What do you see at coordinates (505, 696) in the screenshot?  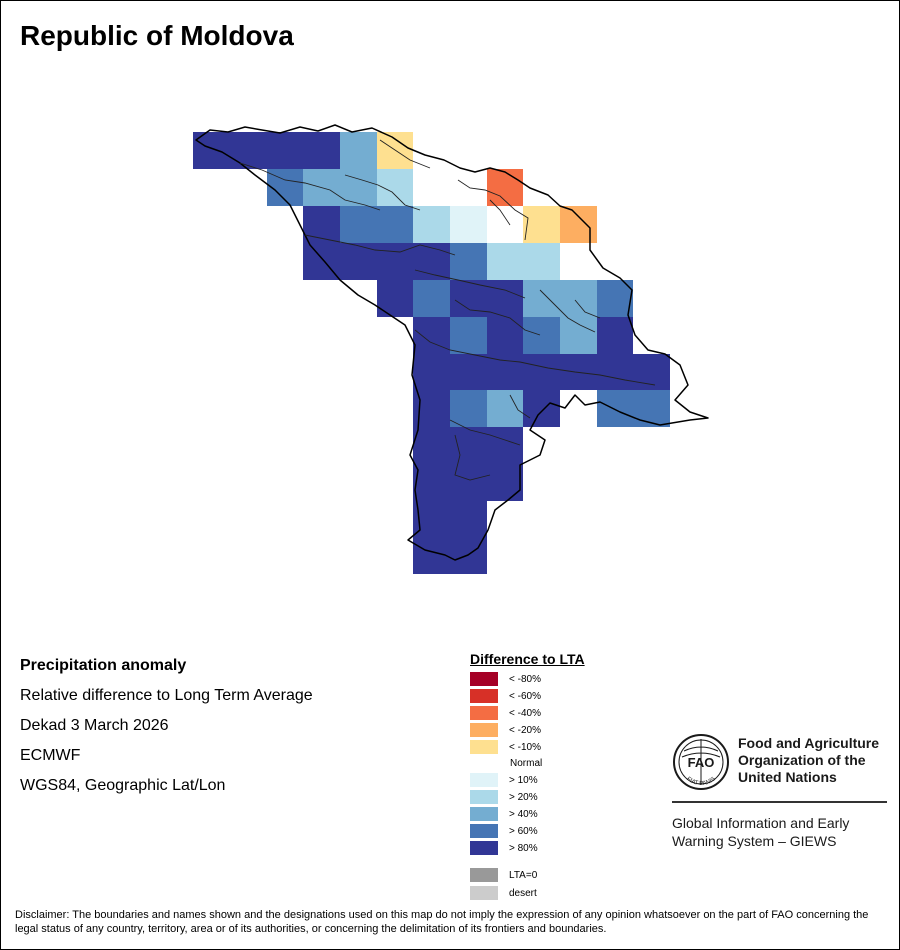 I see `legend-item: < -60%` at bounding box center [505, 696].